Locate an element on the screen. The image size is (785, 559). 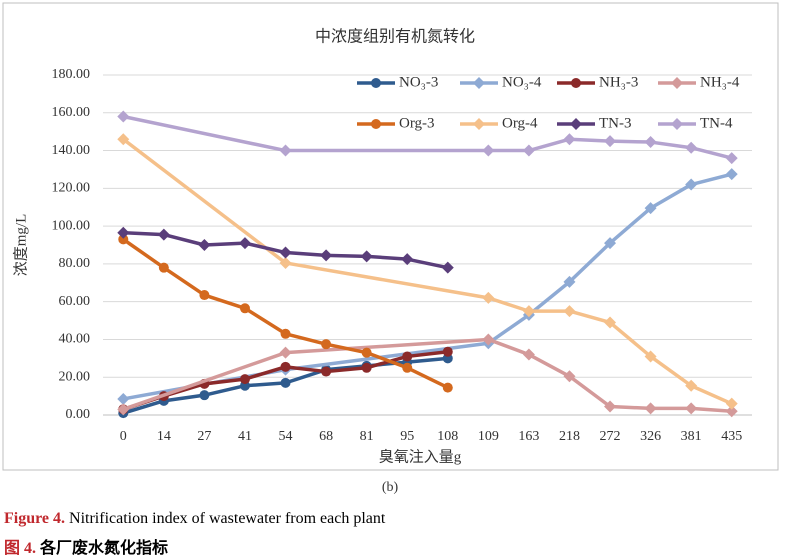
y-tick-label: 140.00 is located at coordinates (71, 150).